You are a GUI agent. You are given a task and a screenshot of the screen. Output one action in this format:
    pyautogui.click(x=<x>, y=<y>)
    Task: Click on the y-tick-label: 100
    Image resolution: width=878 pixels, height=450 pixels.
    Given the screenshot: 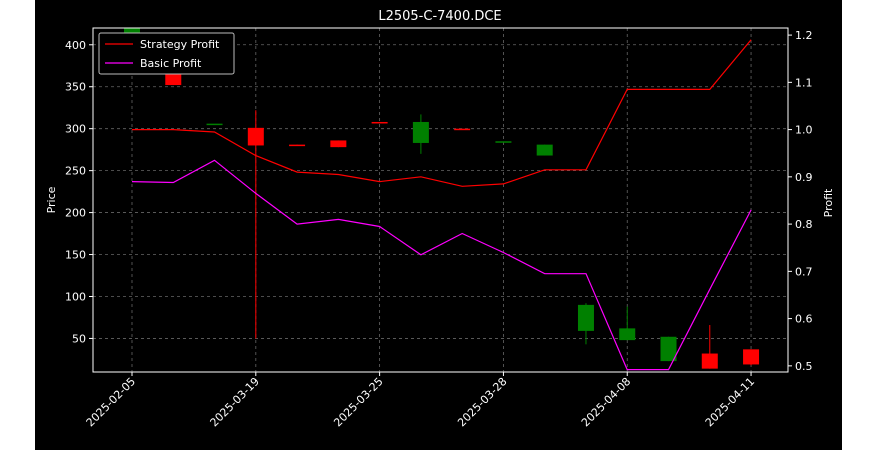 What is the action you would take?
    pyautogui.click(x=75, y=296)
    